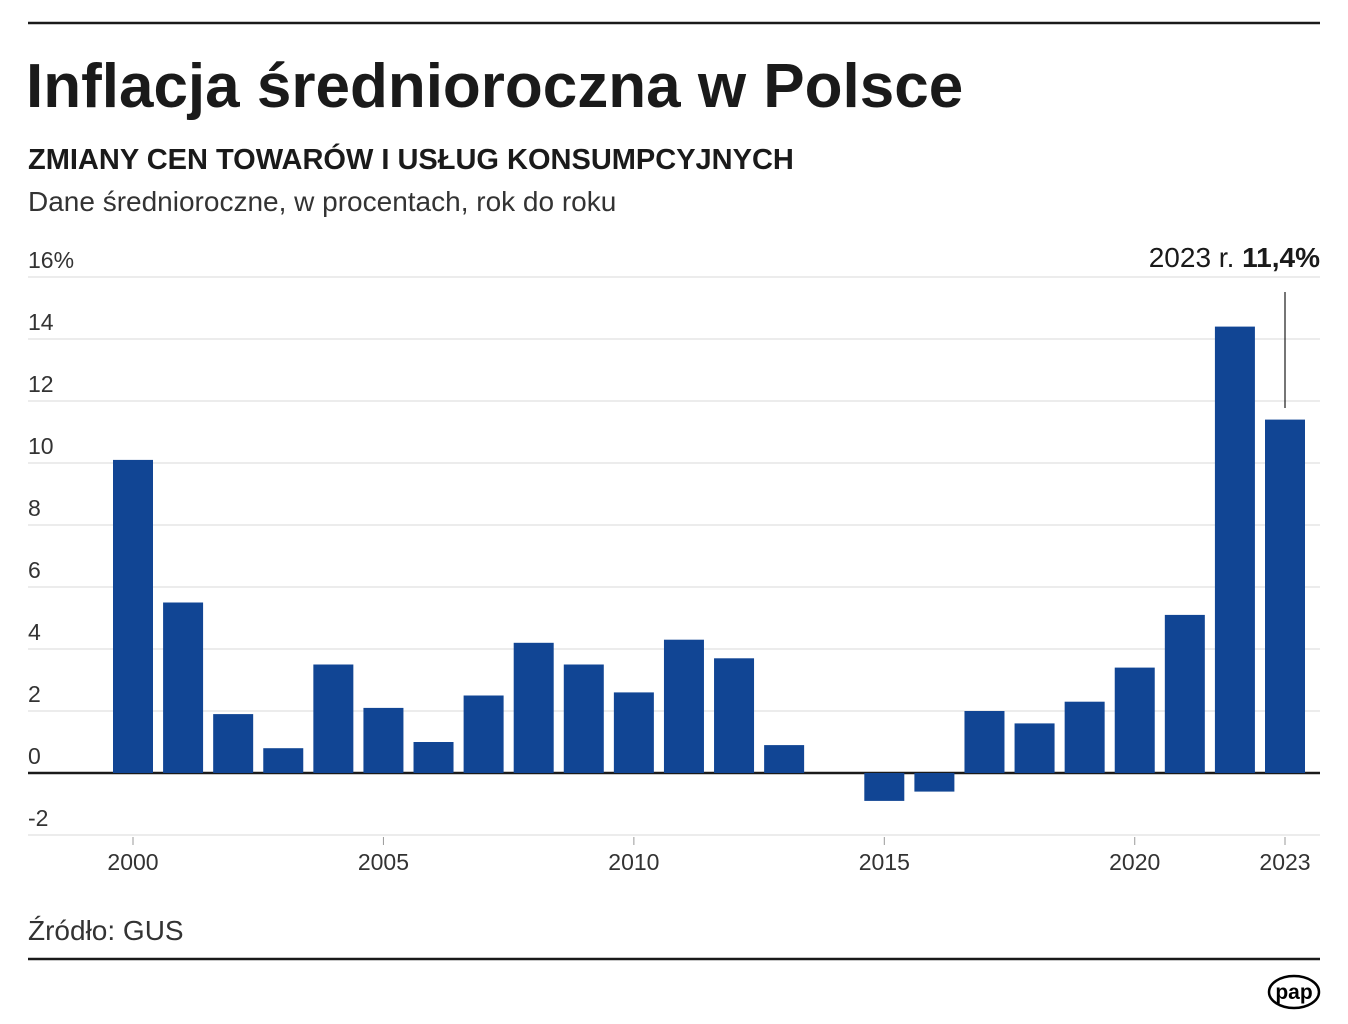 The width and height of the screenshot is (1348, 1024). I want to click on bar-2000, so click(133, 616).